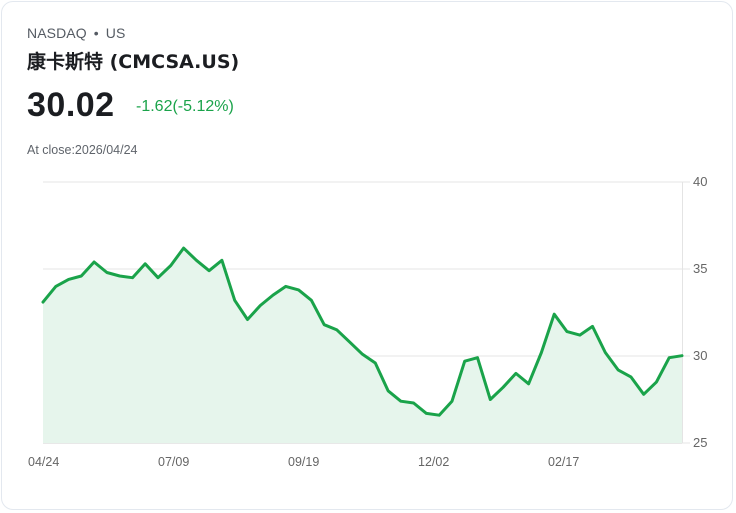  I want to click on y-label-30: 30, so click(700, 355).